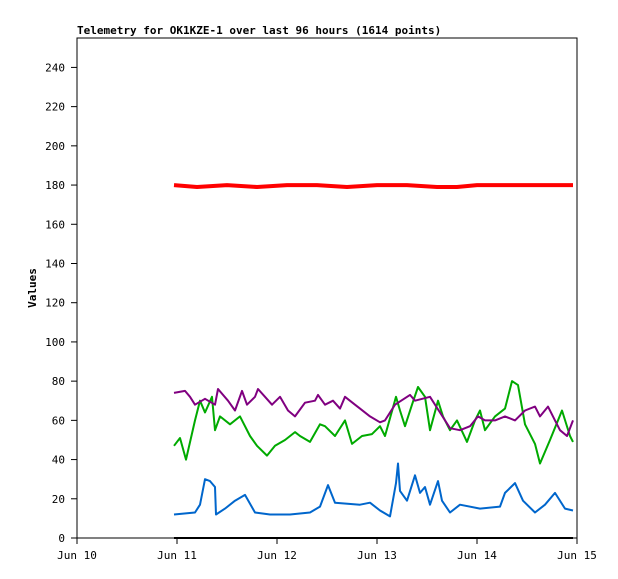 Image resolution: width=618 pixels, height=579 pixels. I want to click on x-tick-label: Jun 11, so click(177, 555).